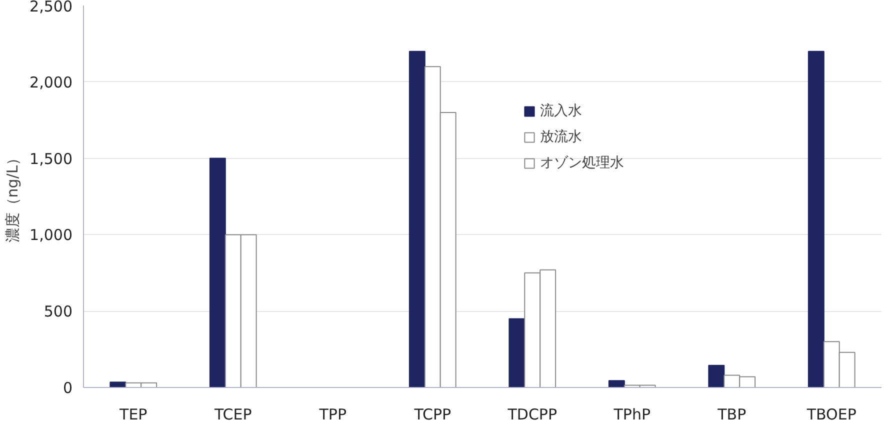 The height and width of the screenshot is (426, 886). What do you see at coordinates (561, 137) in the screenshot?
I see `legend-label: 放流水` at bounding box center [561, 137].